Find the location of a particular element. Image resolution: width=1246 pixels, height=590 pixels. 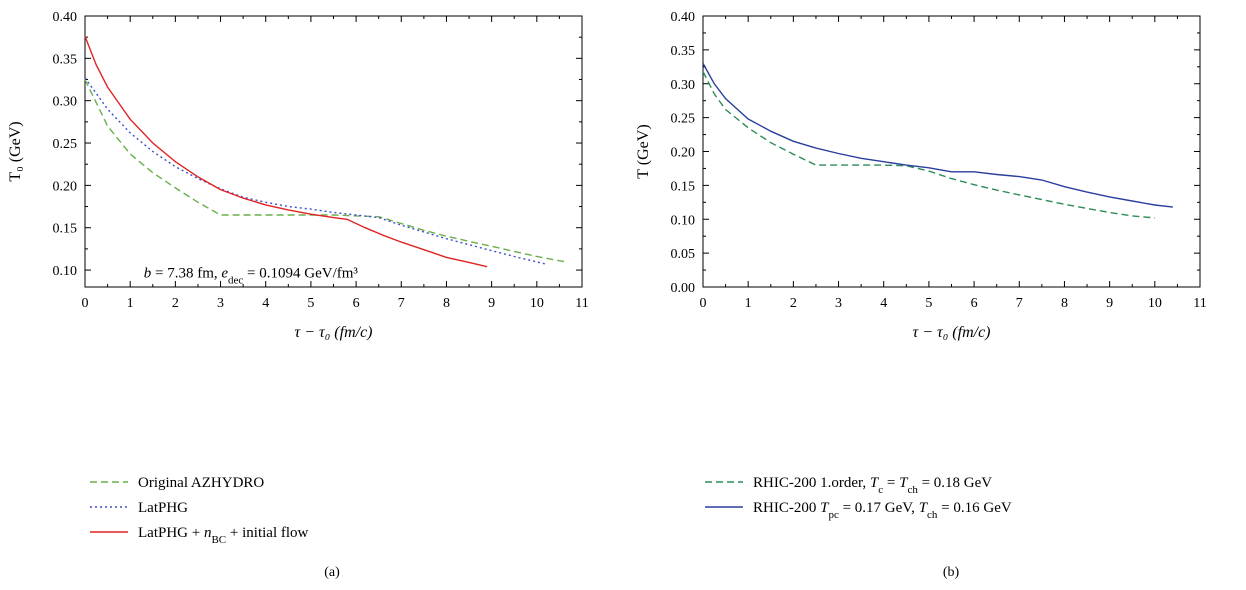

y-tick-label: 0.00 is located at coordinates (683, 288).